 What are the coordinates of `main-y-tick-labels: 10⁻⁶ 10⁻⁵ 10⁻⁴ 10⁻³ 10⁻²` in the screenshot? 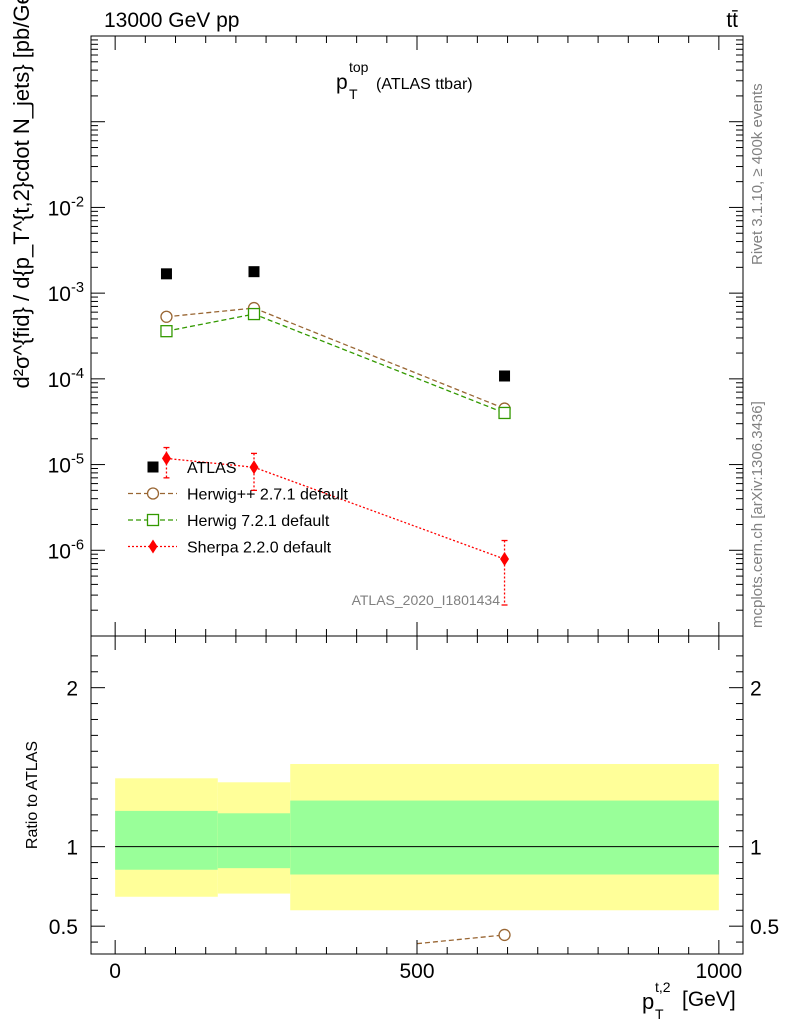 It's located at (66, 378).